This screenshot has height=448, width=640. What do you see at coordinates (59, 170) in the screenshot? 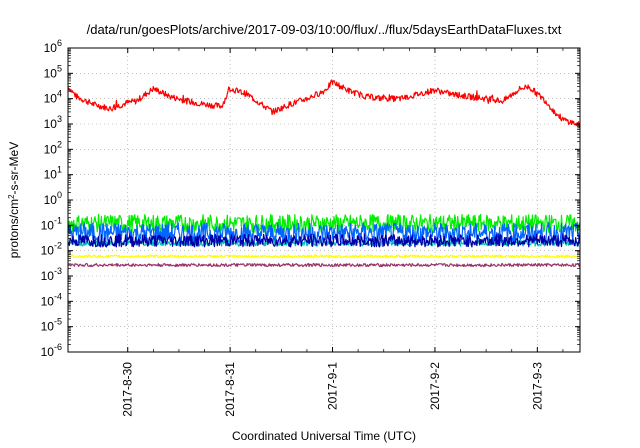
I see `y-tick-exponent: 1` at bounding box center [59, 170].